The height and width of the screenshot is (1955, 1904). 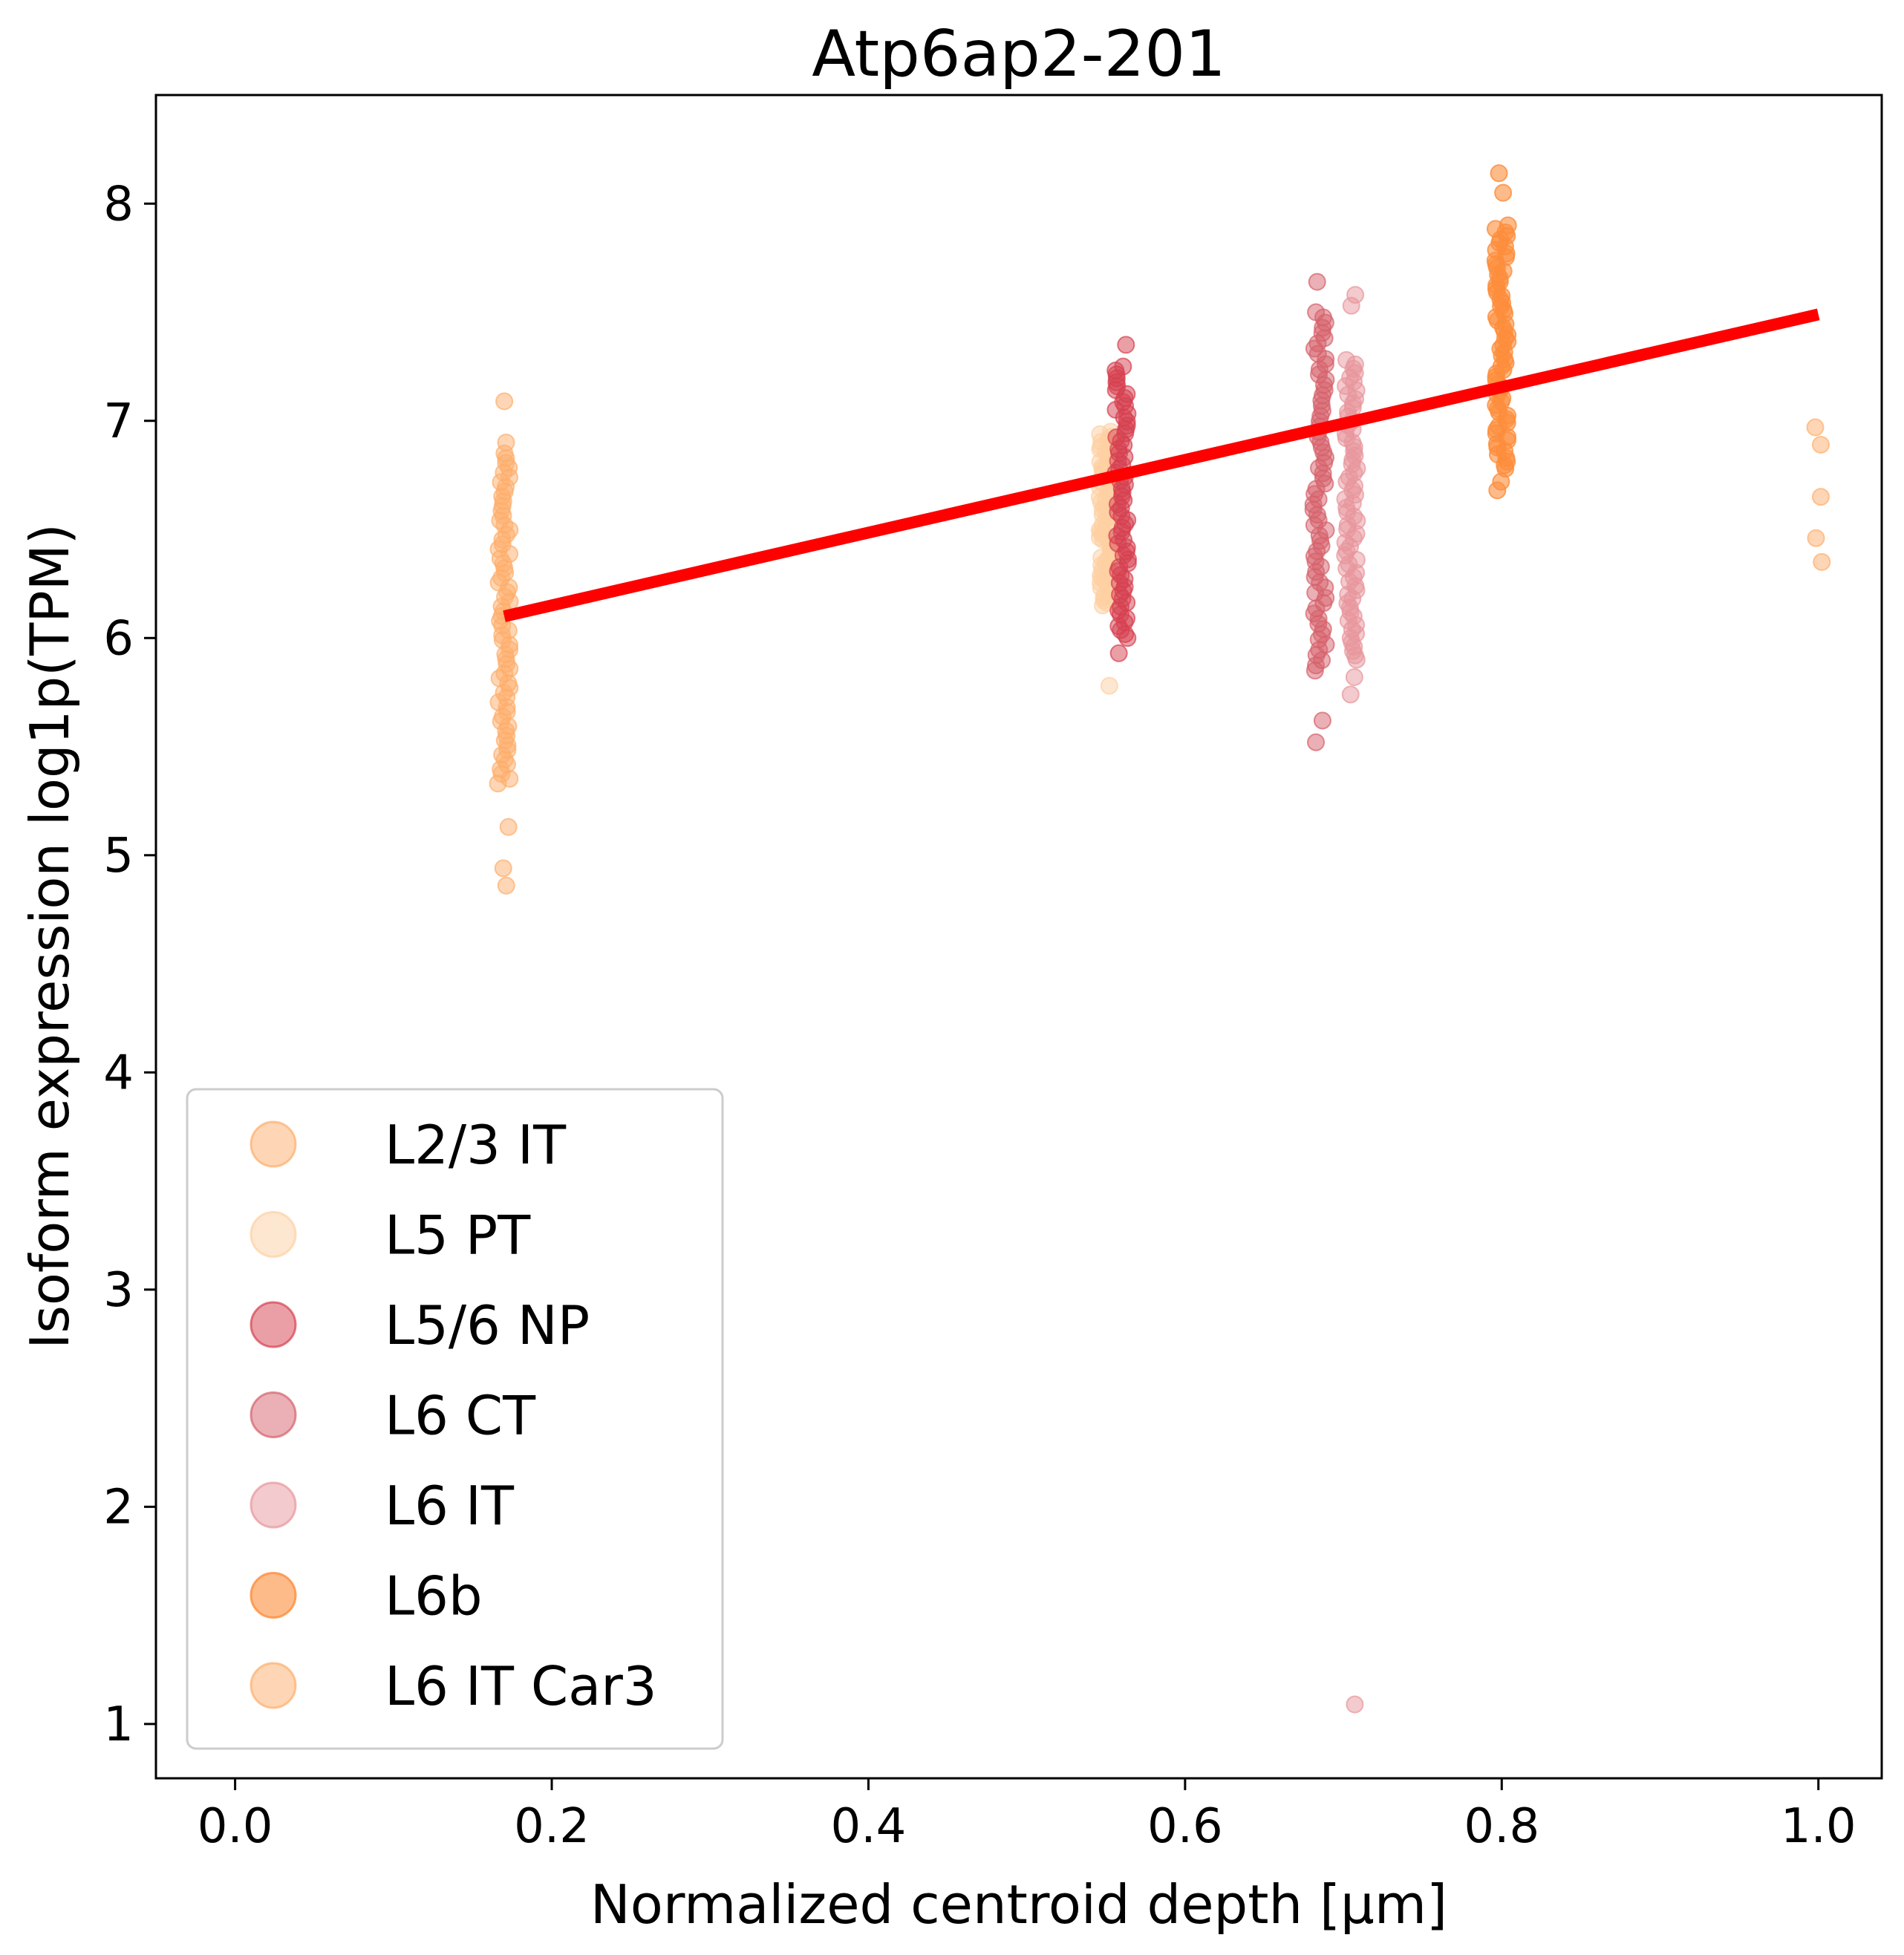 What do you see at coordinates (552, 1827) in the screenshot?
I see `x-tick-label: 0.2` at bounding box center [552, 1827].